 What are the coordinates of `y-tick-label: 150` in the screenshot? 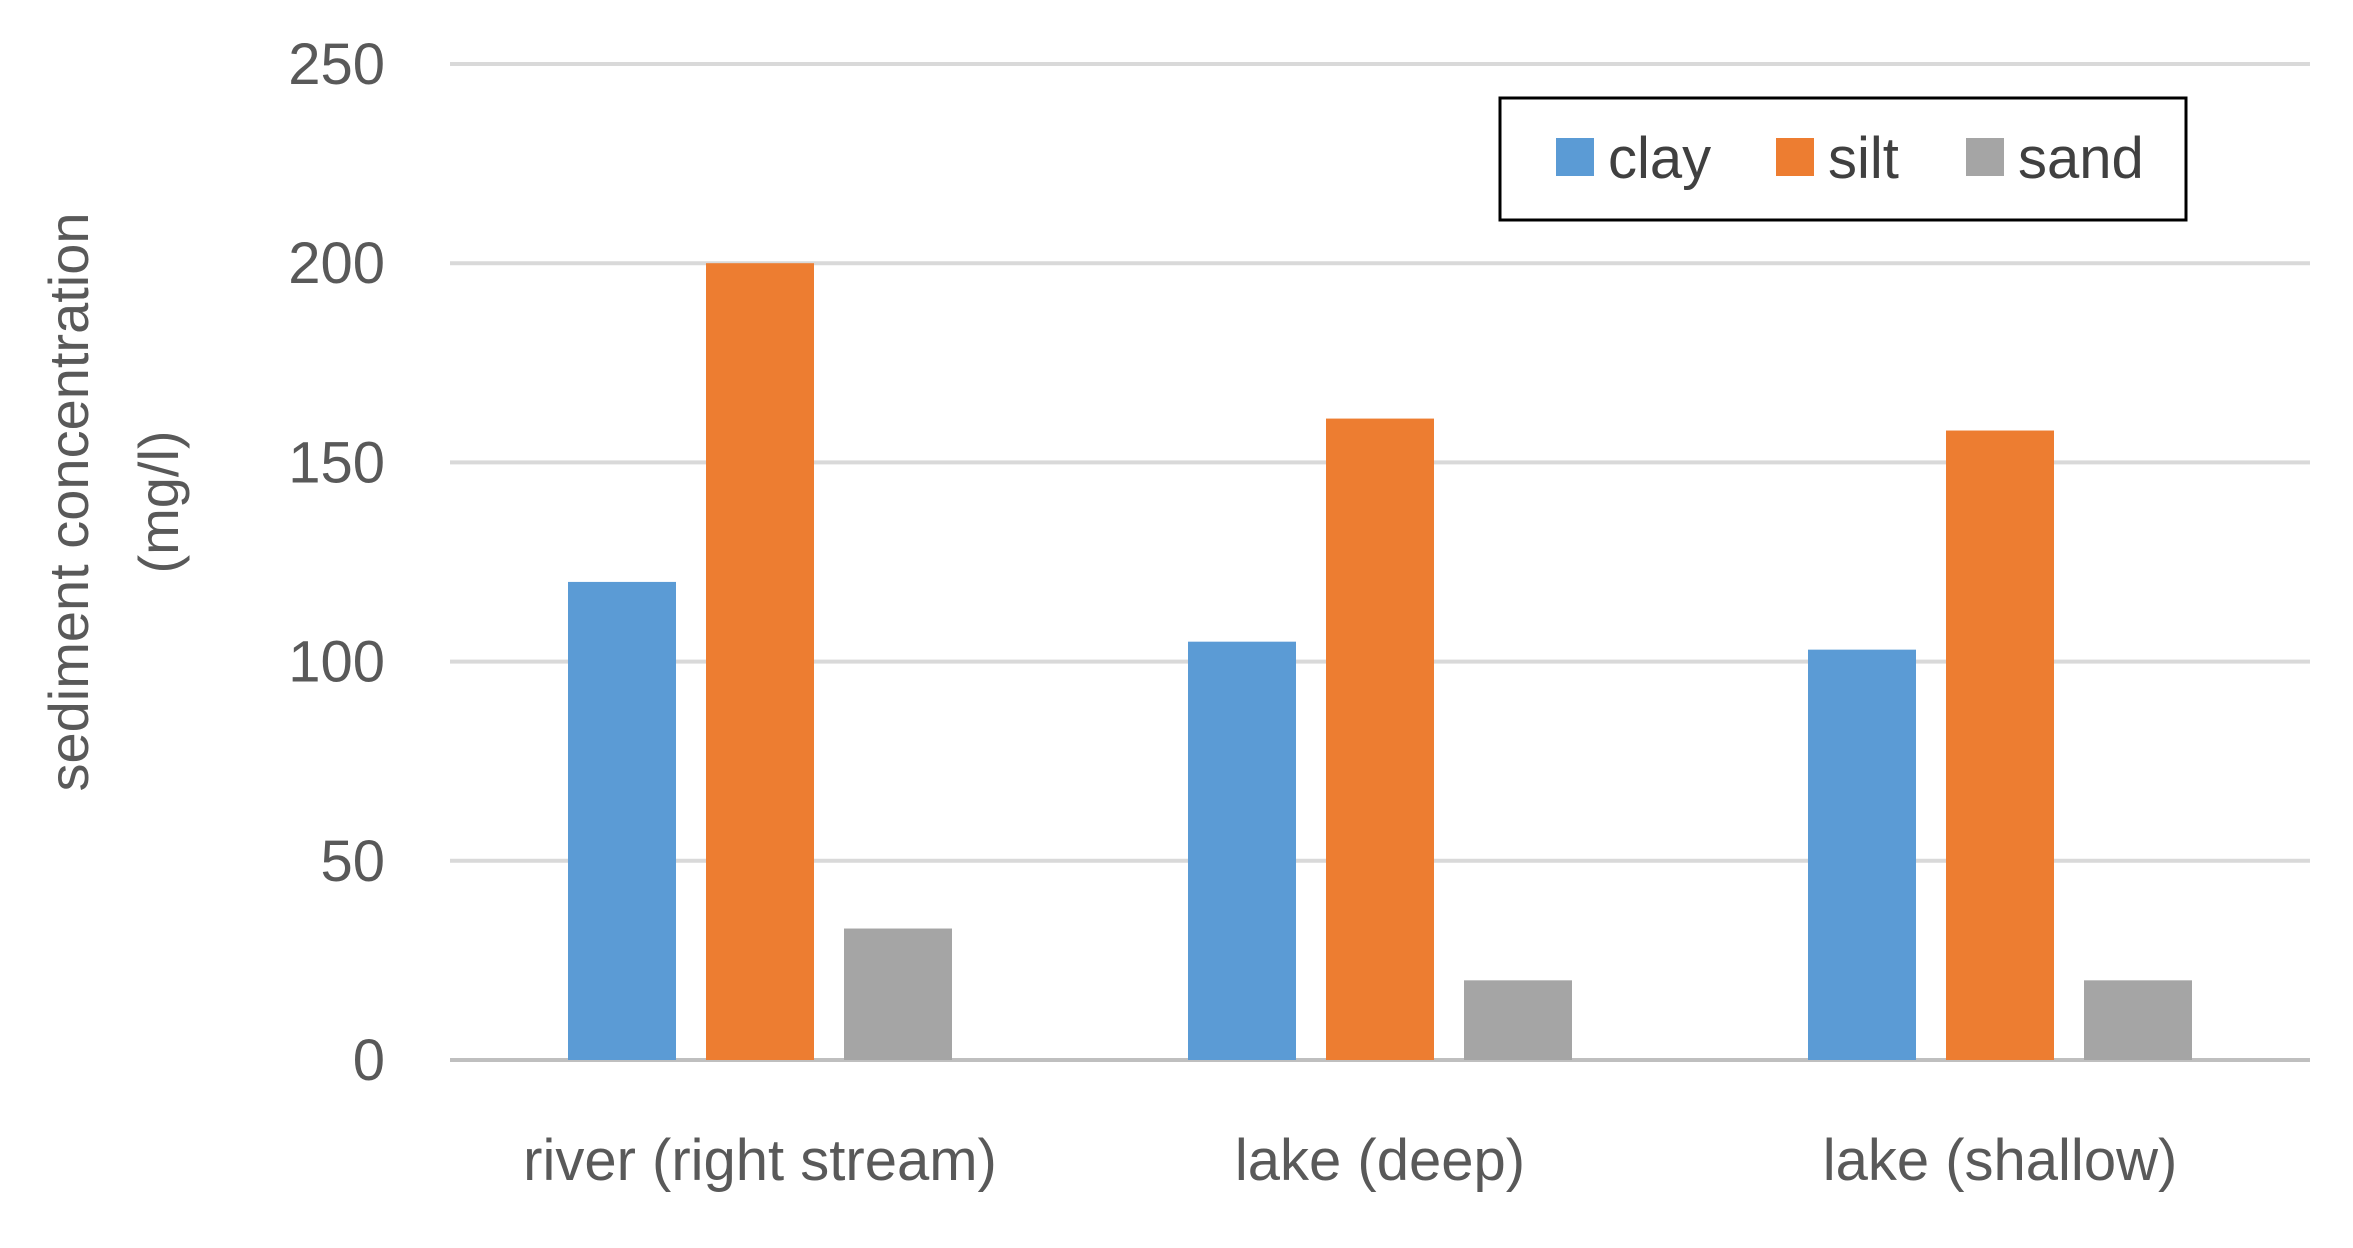 It's located at (336, 462).